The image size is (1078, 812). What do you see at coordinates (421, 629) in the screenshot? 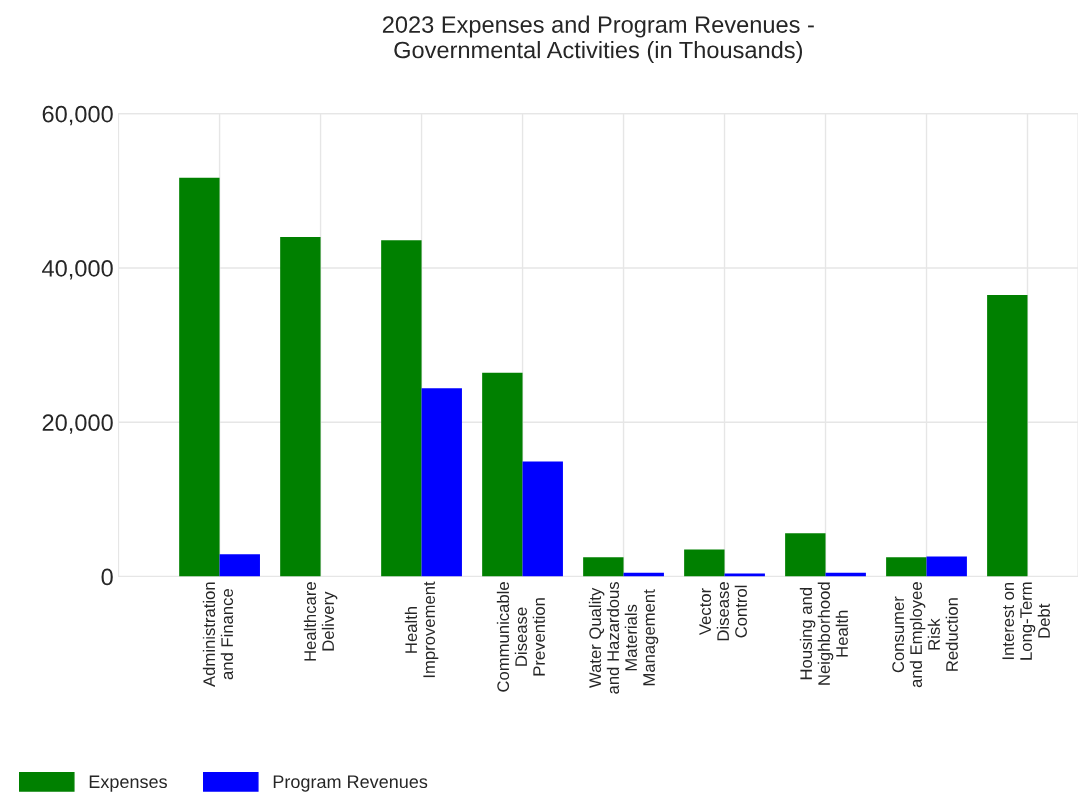
I see `x-tick-label: Health Improvement` at bounding box center [421, 629].